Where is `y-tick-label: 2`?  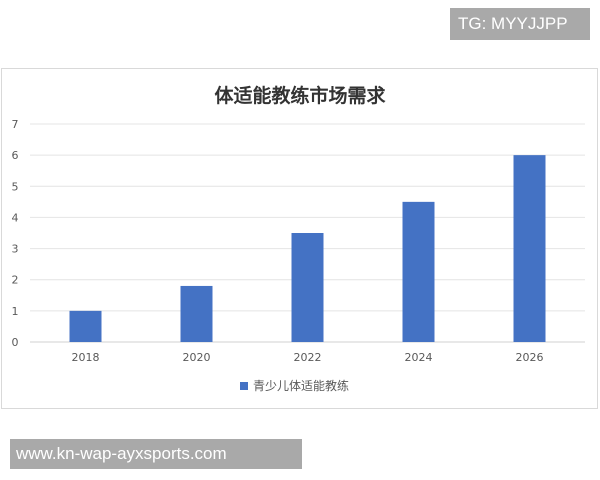
y-tick-label: 2 is located at coordinates (15, 280).